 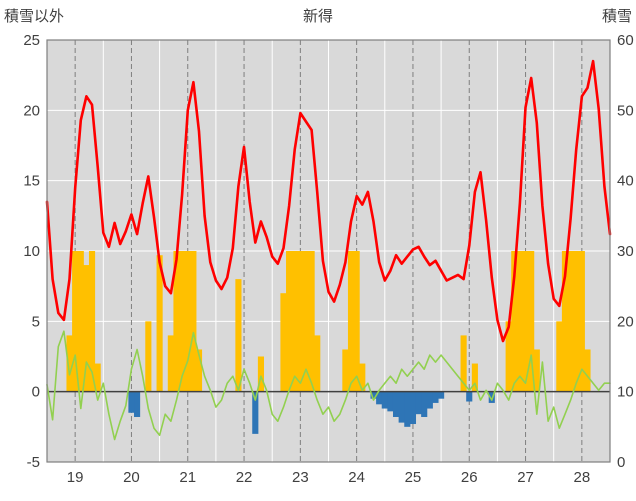 I want to click on x-axis-tick-label: 25, so click(x=413, y=477).